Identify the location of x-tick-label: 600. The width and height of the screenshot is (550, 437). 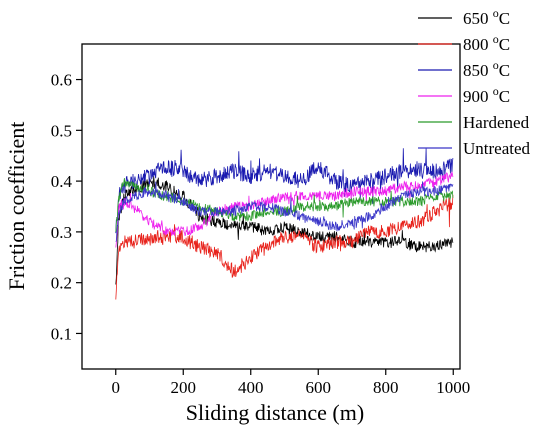
(319, 387).